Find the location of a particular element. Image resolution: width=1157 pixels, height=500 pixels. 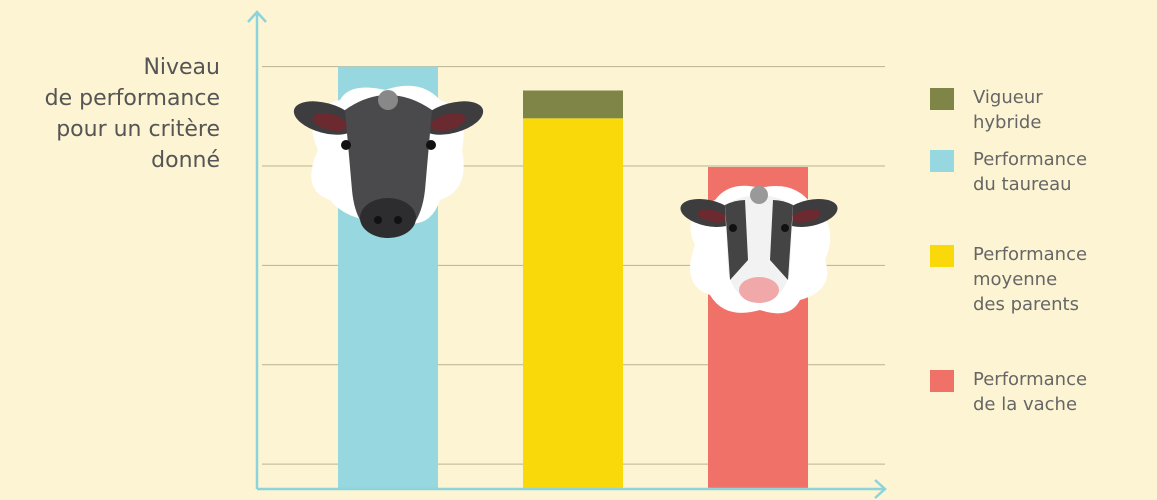

bull-illustration is located at coordinates (388, 161).